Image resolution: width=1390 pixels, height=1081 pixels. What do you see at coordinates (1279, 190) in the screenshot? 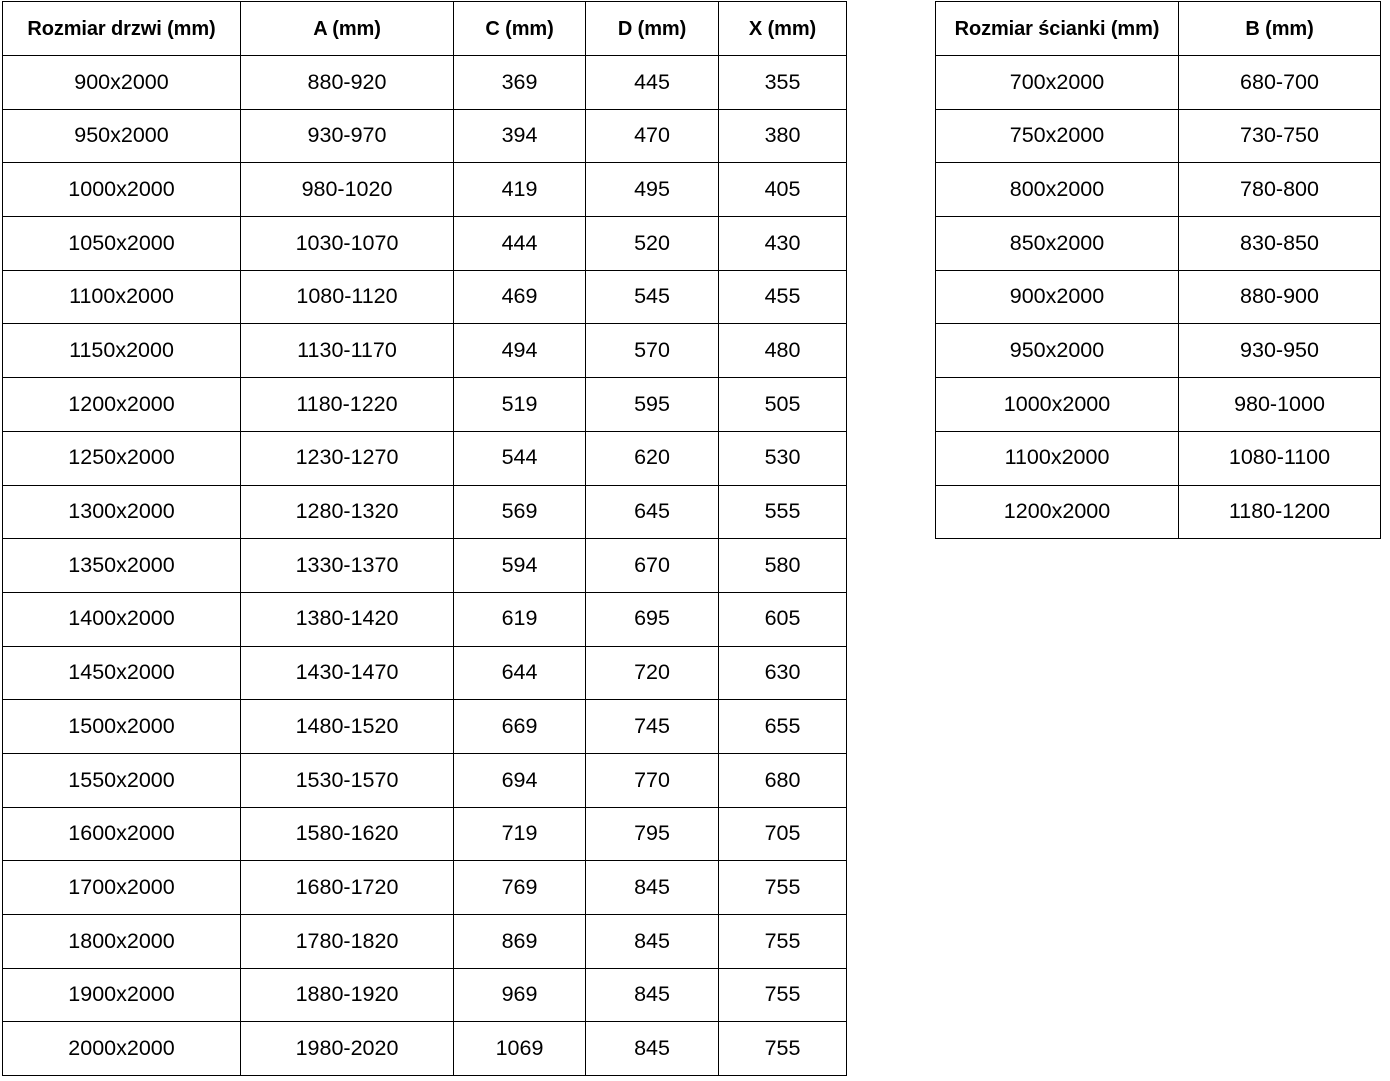
I see `cell-b: 780-800` at bounding box center [1279, 190].